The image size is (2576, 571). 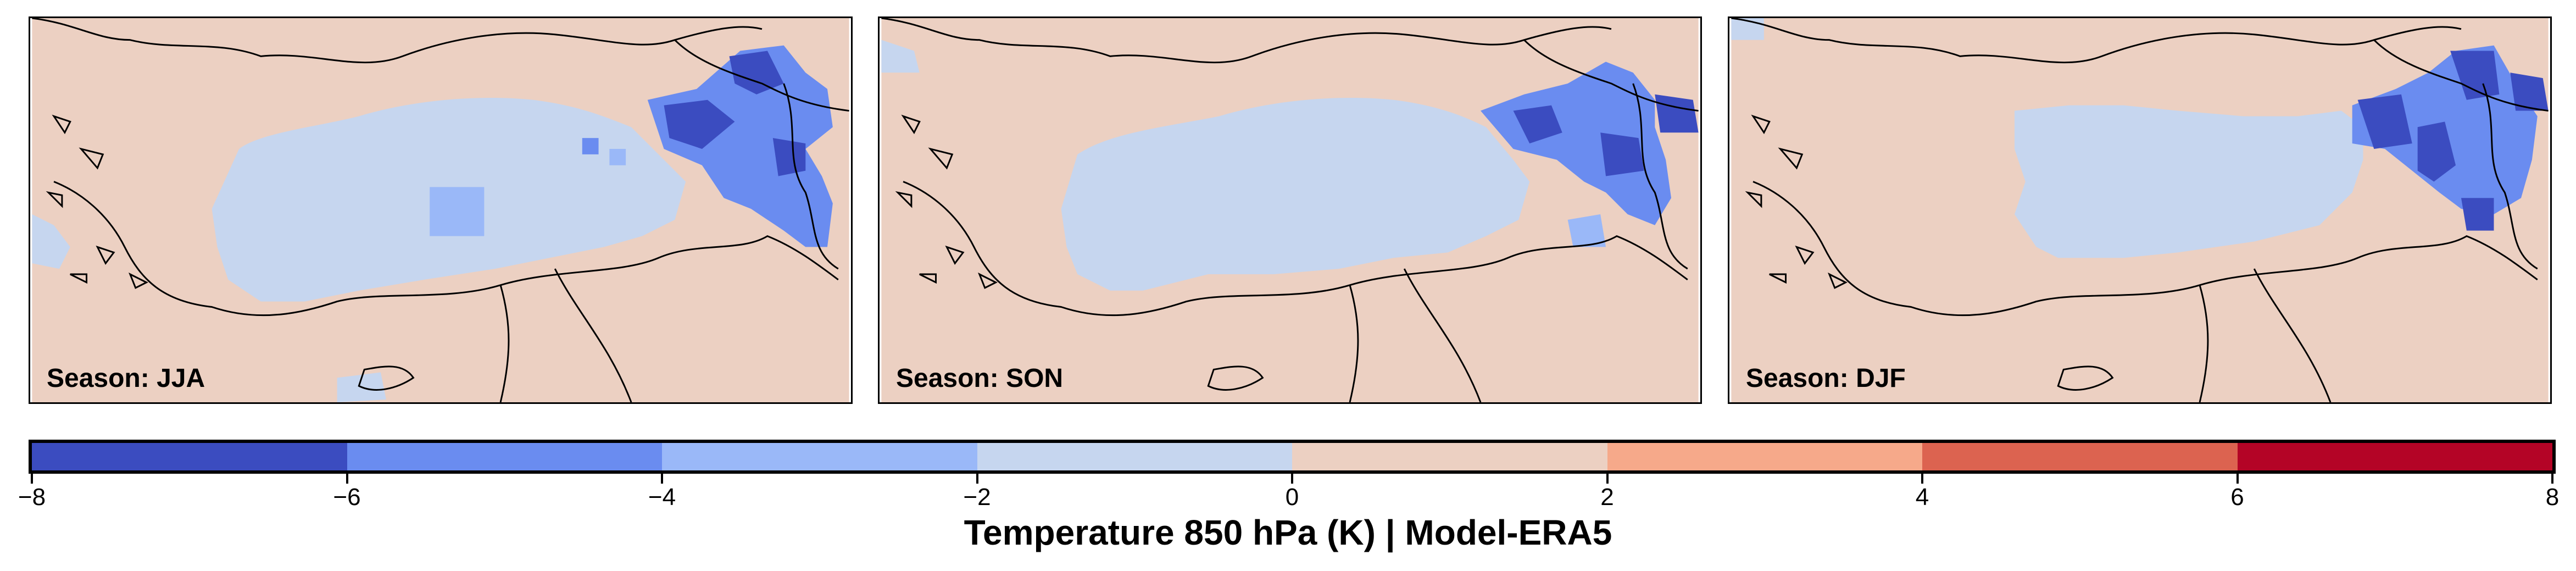 What do you see at coordinates (1288, 532) in the screenshot?
I see `colorbar-title: Temperature 850 hPa (K) | Model-ERA5` at bounding box center [1288, 532].